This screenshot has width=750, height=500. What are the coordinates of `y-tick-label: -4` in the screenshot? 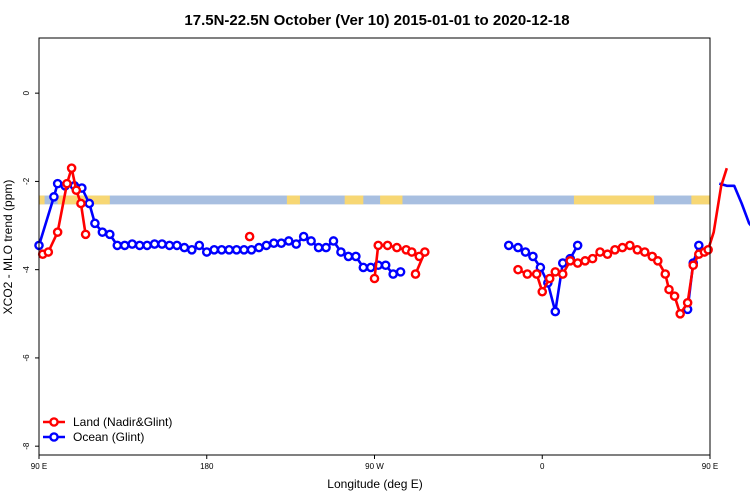 It's located at (26, 270).